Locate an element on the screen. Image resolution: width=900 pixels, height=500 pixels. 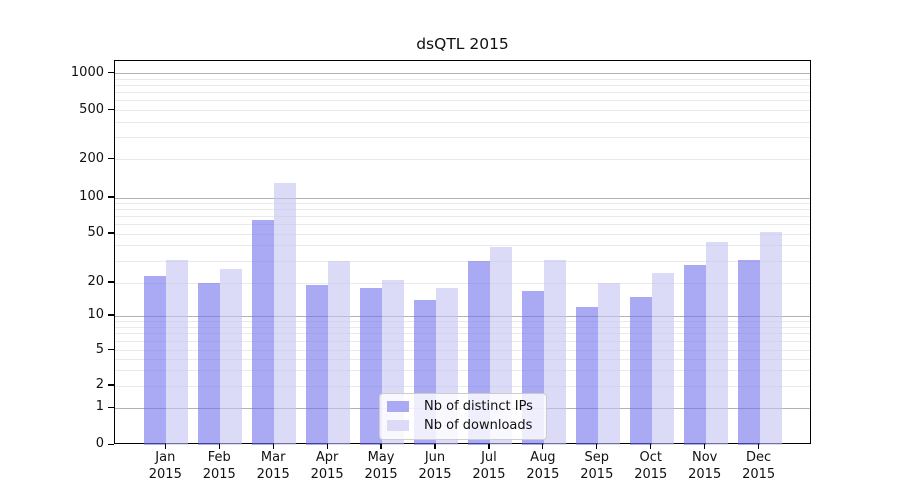
x-tick-label: Dec 2015 is located at coordinates (759, 466).